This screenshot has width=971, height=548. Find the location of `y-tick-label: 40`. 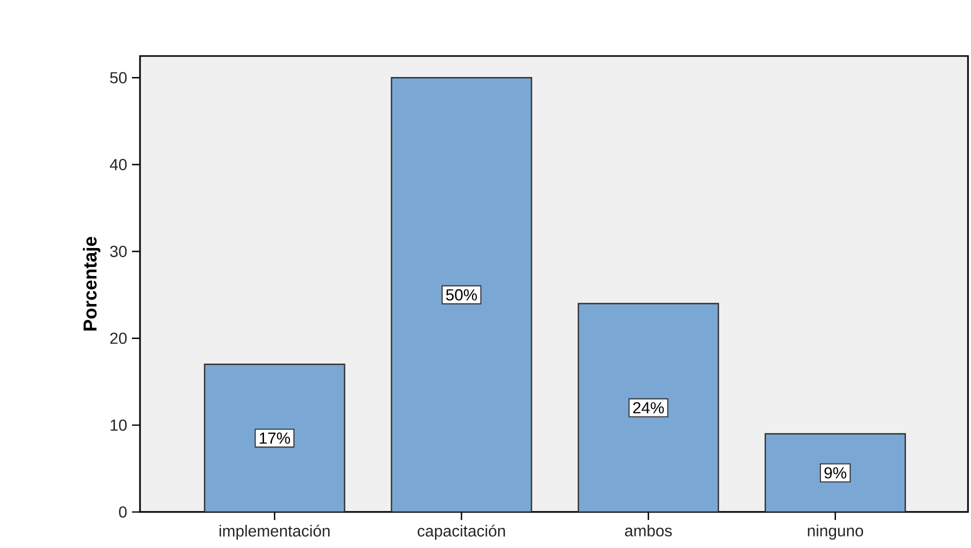

y-tick-label: 40 is located at coordinates (118, 164).